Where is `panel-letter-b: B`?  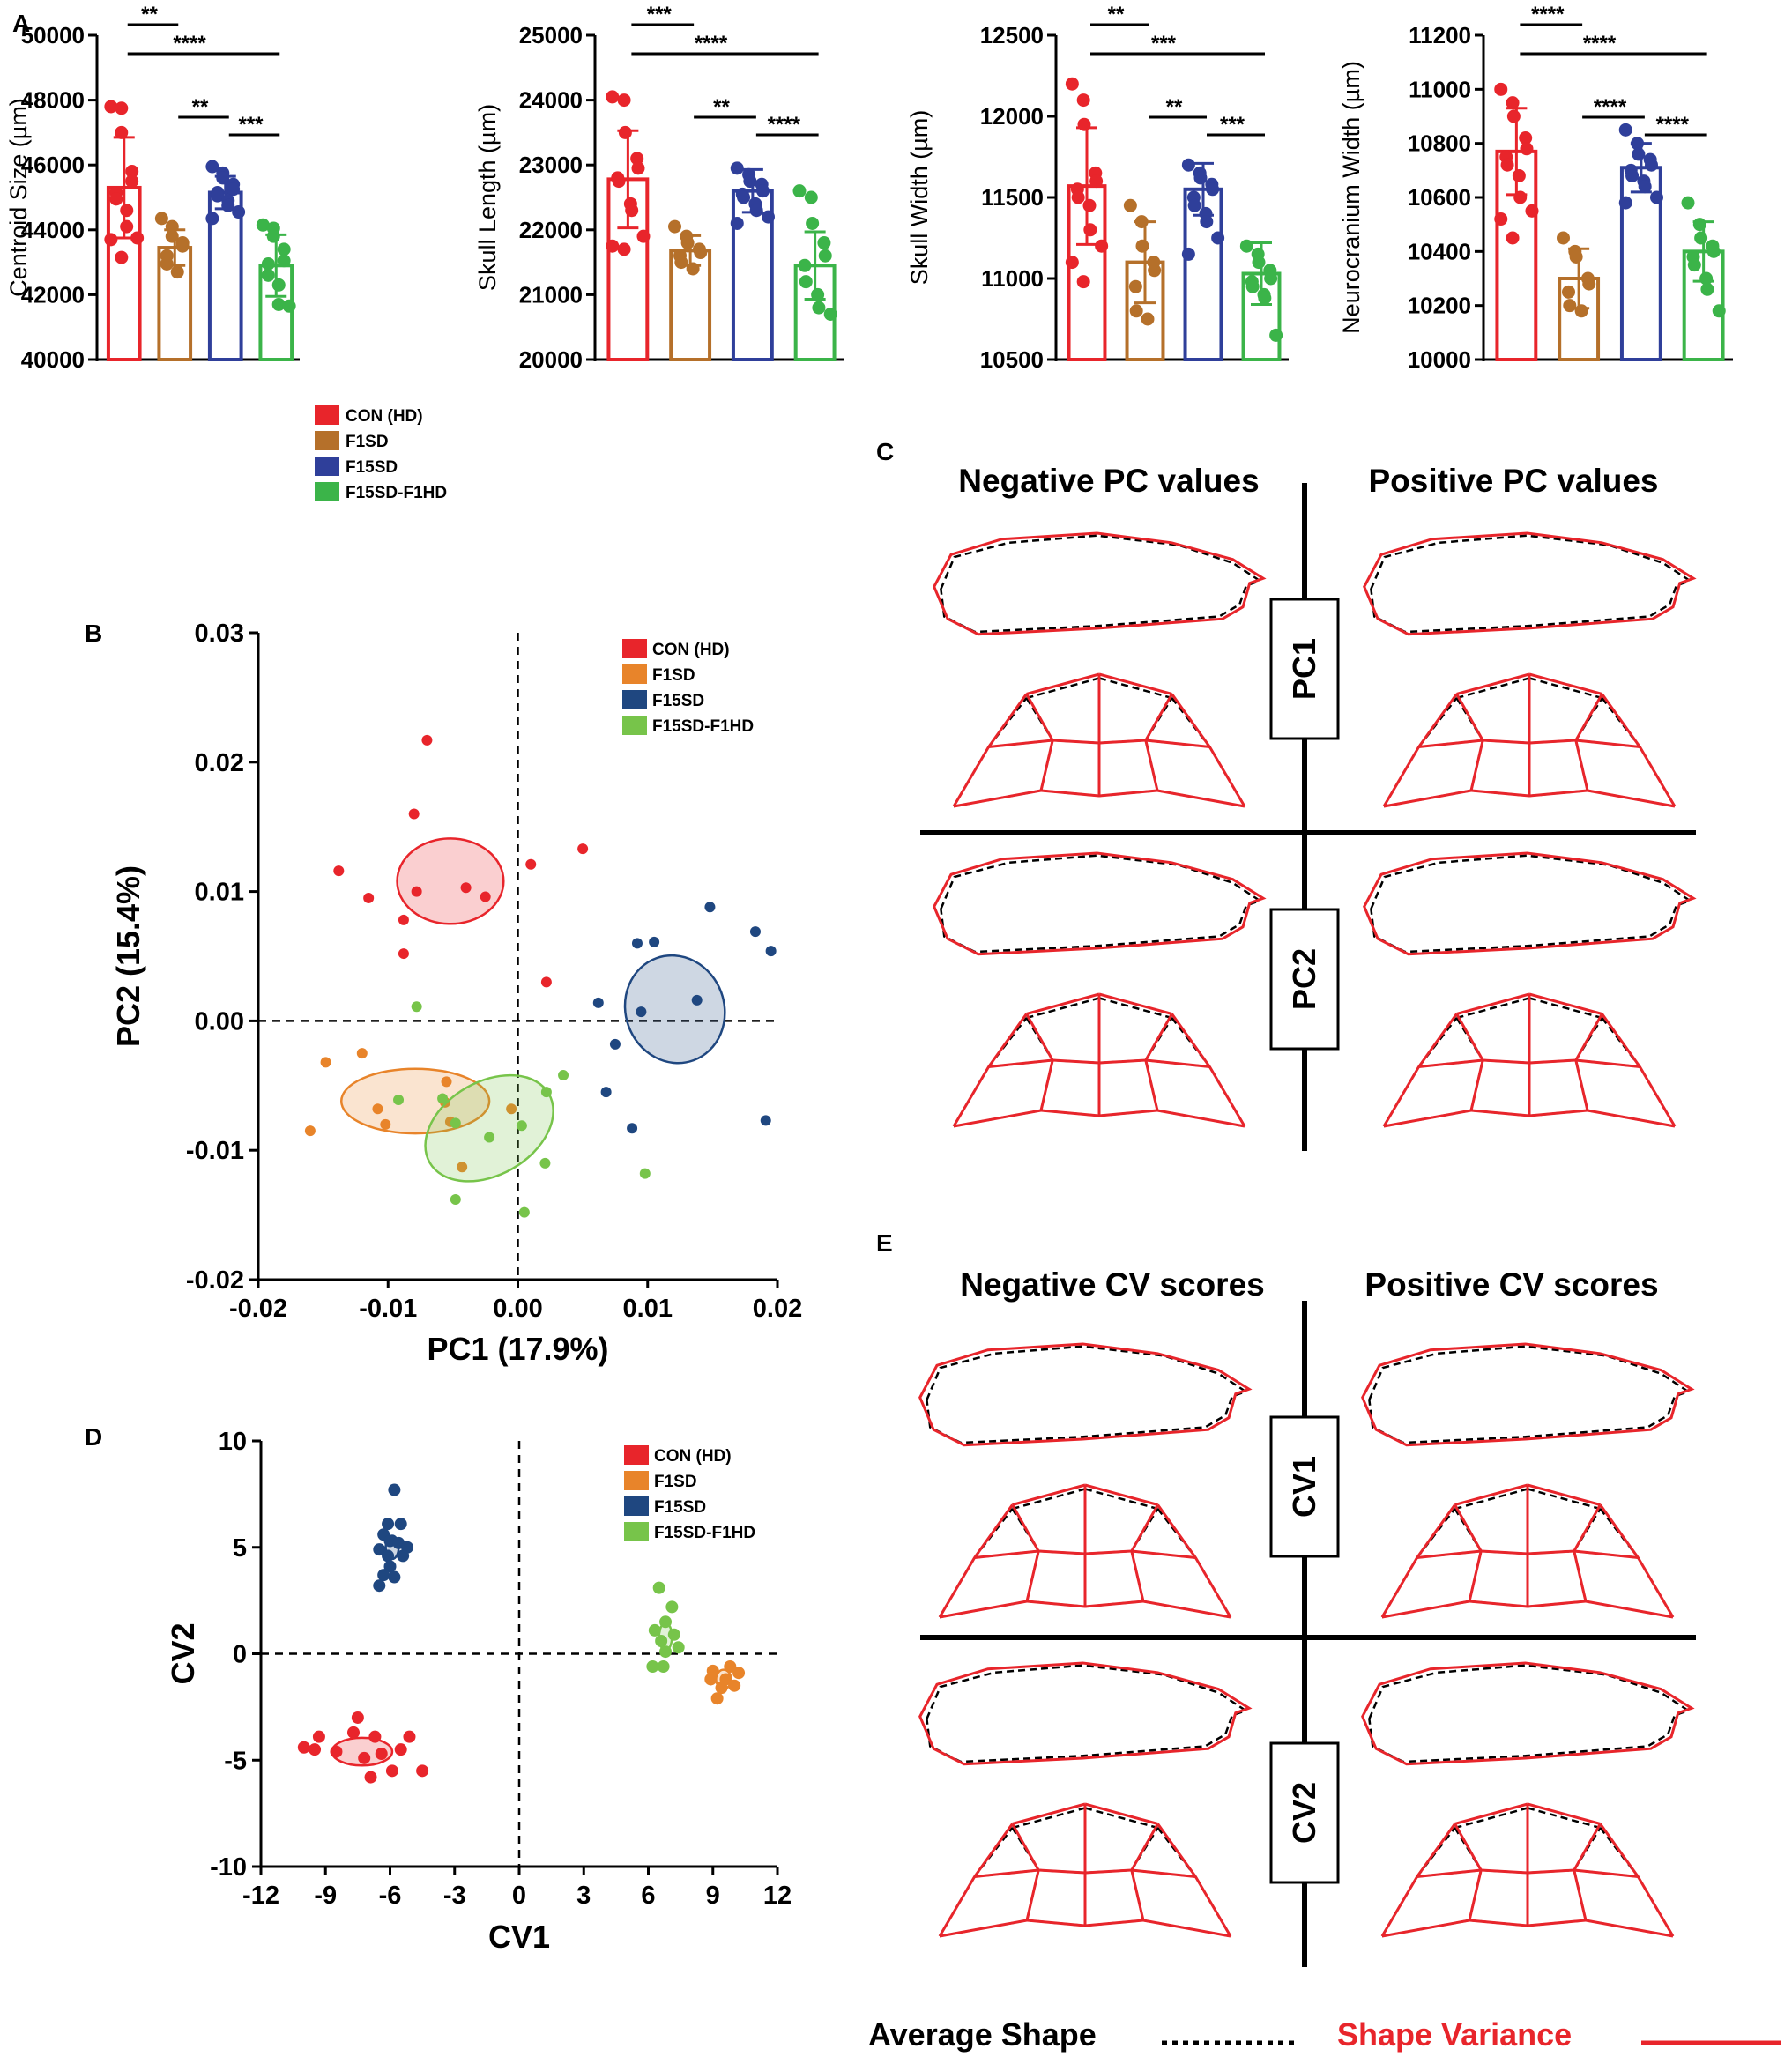 panel-letter-b: B is located at coordinates (94, 634).